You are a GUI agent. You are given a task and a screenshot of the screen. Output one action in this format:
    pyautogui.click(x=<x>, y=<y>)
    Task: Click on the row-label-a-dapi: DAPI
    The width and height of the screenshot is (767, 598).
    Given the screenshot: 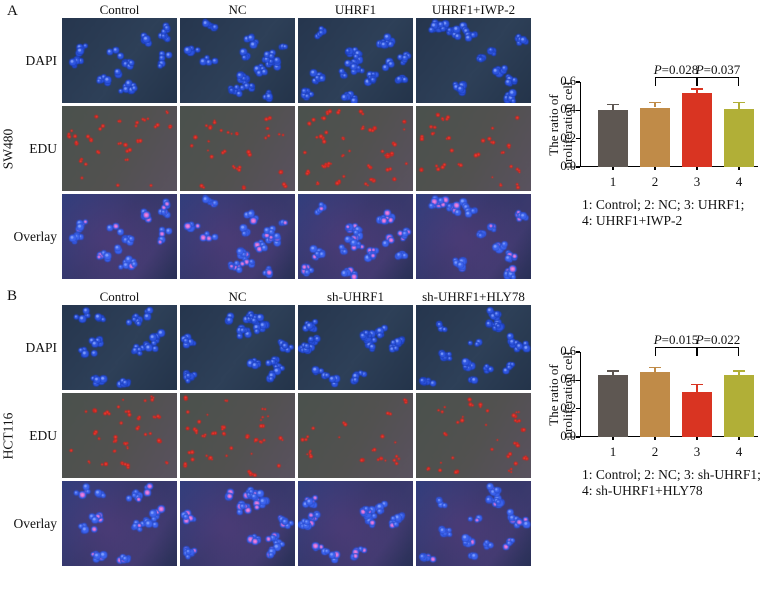 What is the action you would take?
    pyautogui.click(x=41, y=60)
    